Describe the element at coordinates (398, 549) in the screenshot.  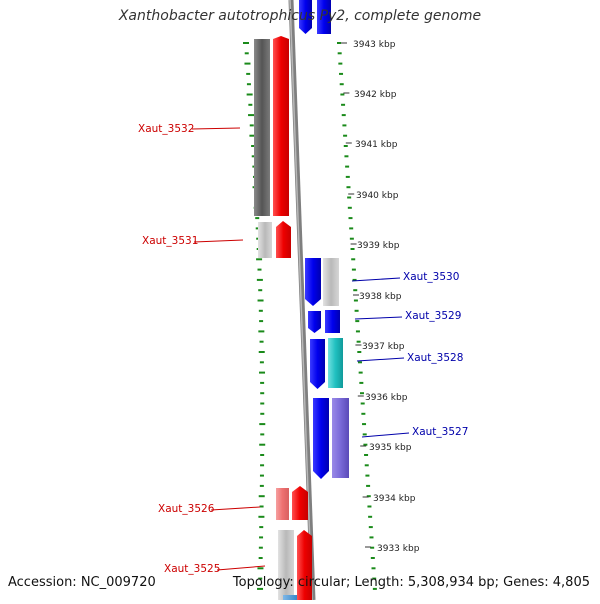
I see `ruler-label: 3933 kbp` at that location.